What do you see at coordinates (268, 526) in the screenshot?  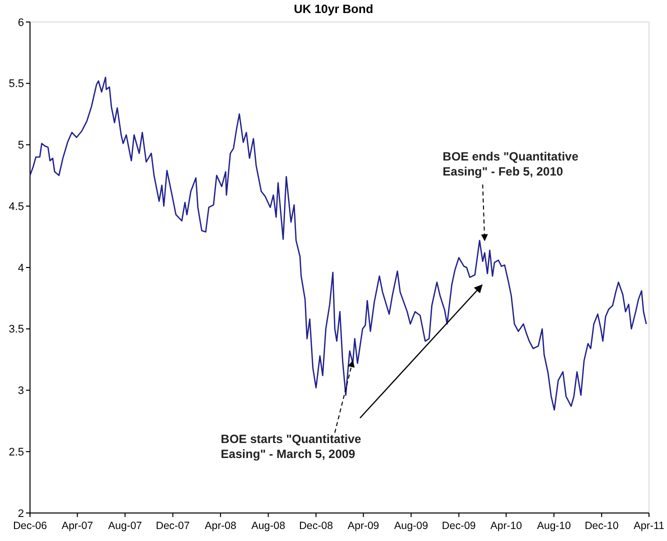 I see `x-tick-label: Aug-08` at bounding box center [268, 526].